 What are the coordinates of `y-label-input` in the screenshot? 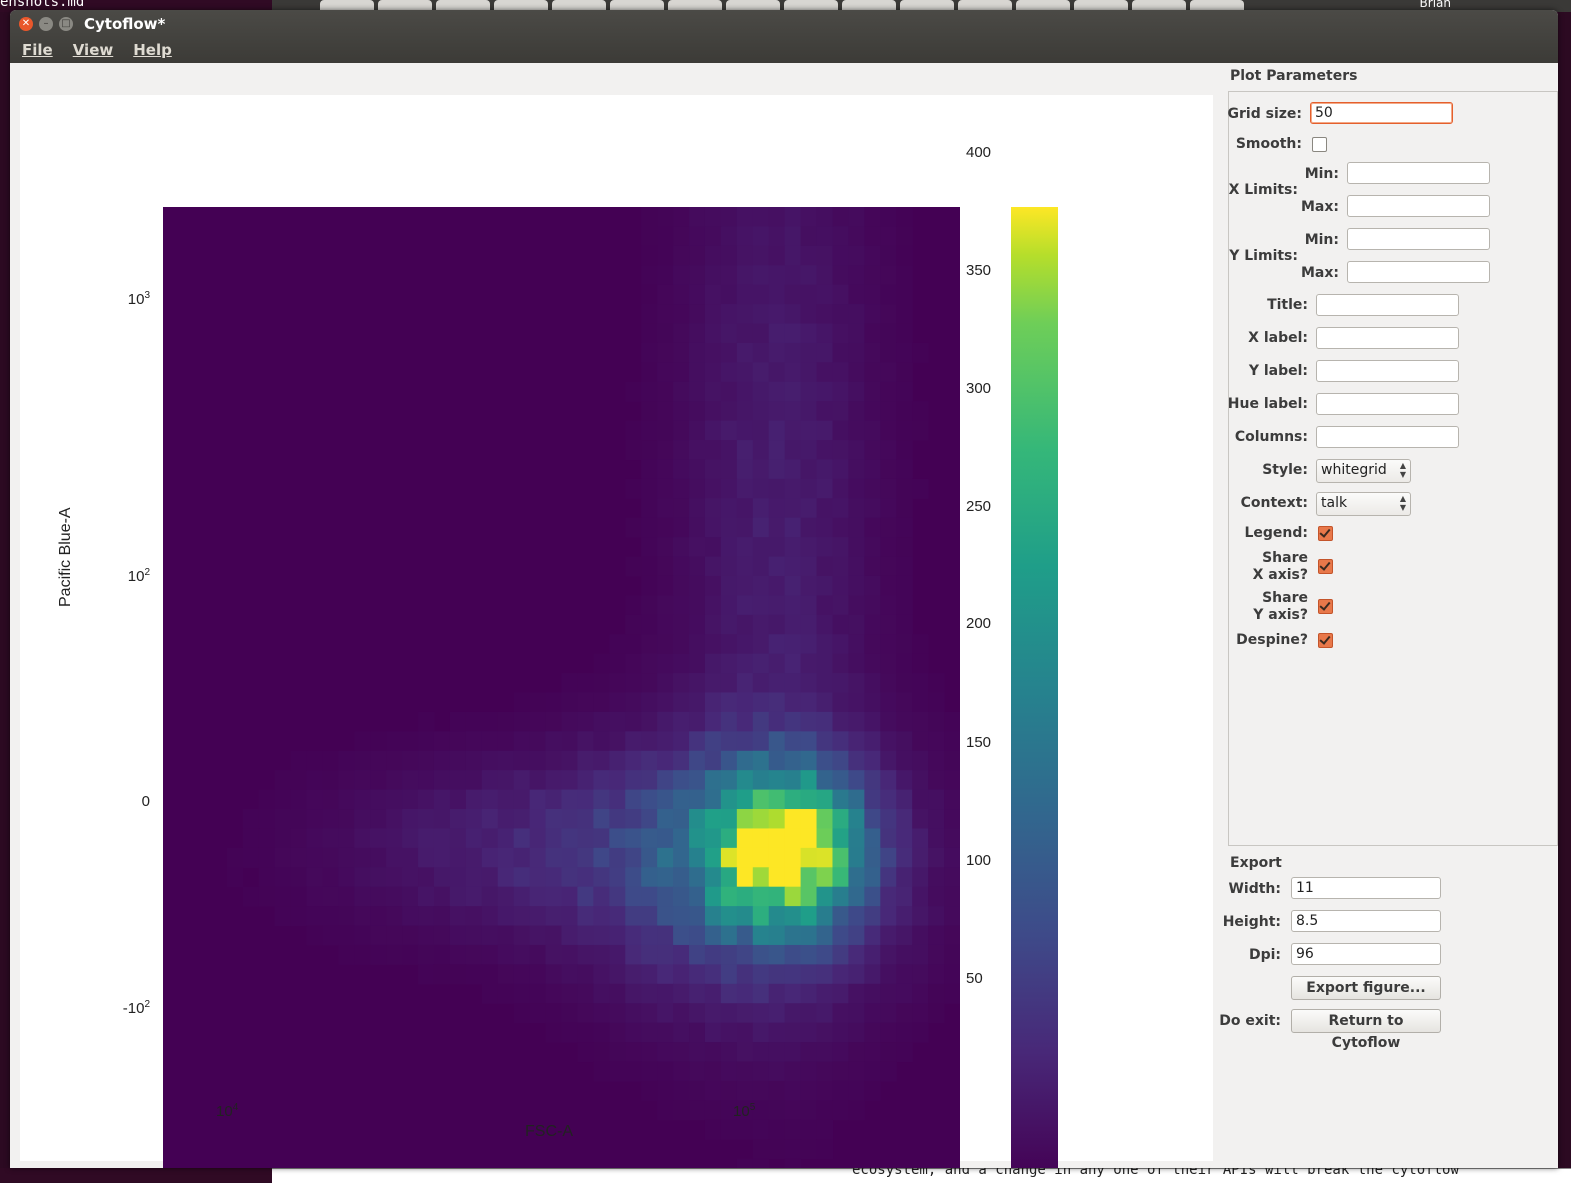 It's located at (1387, 371).